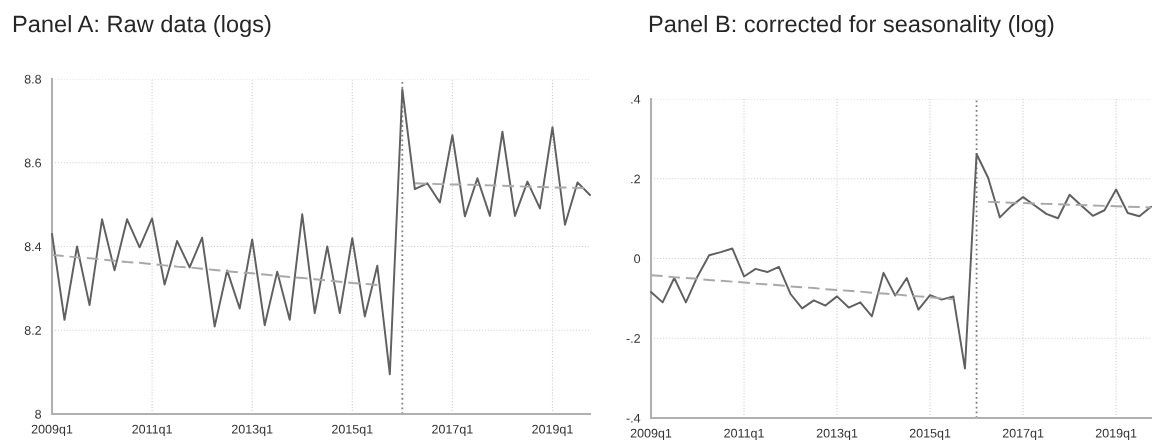 The image size is (1157, 448). I want to click on y-tick-label: 8.2, so click(32, 330).